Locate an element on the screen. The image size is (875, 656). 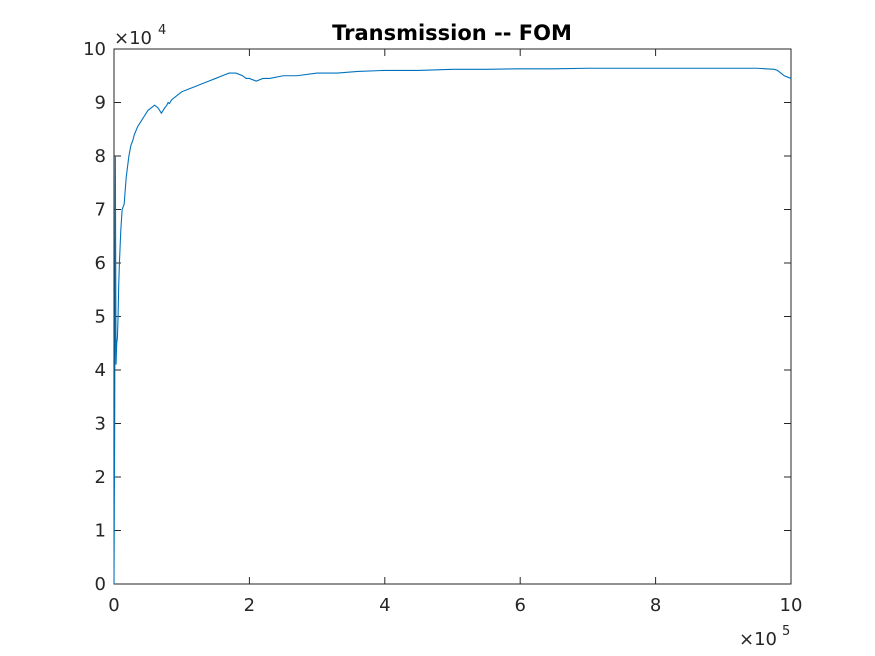
x-tick-label: 0 is located at coordinates (113, 605).